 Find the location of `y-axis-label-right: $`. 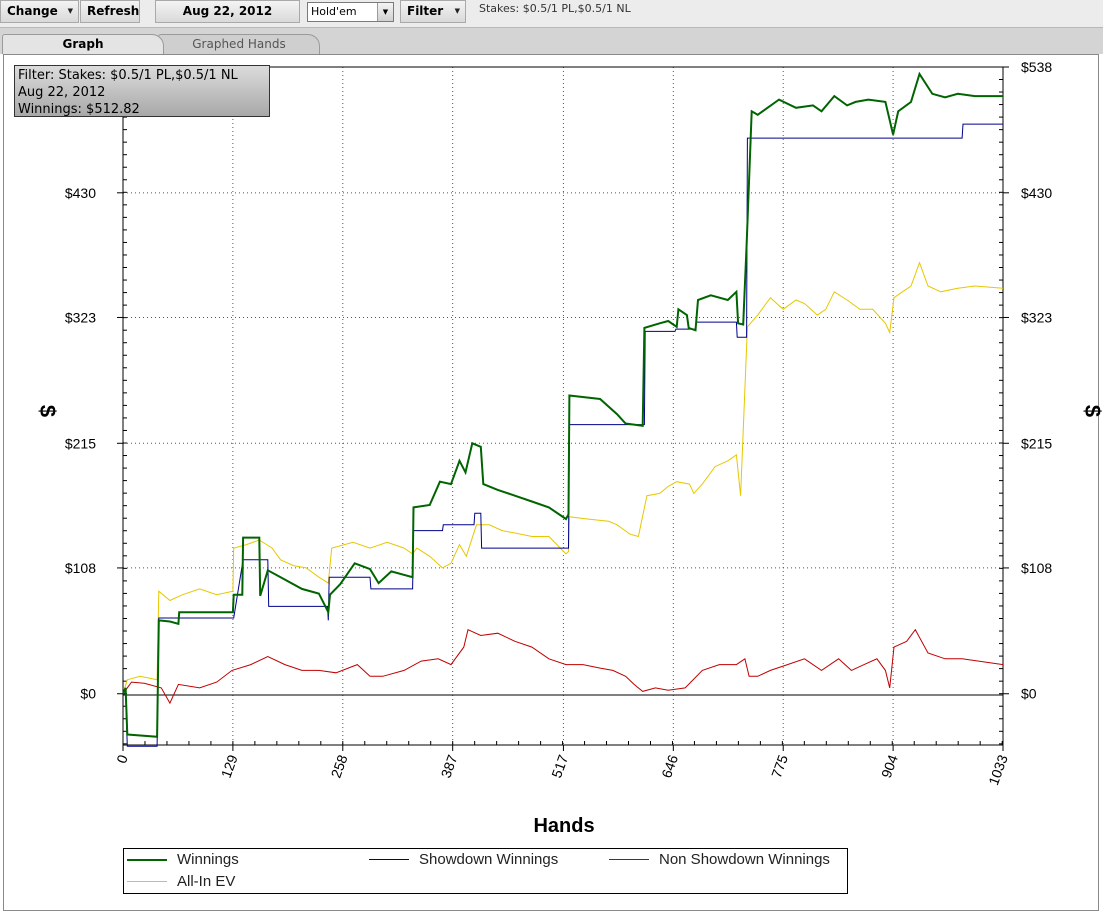

y-axis-label-right: $ is located at coordinates (1091, 411).